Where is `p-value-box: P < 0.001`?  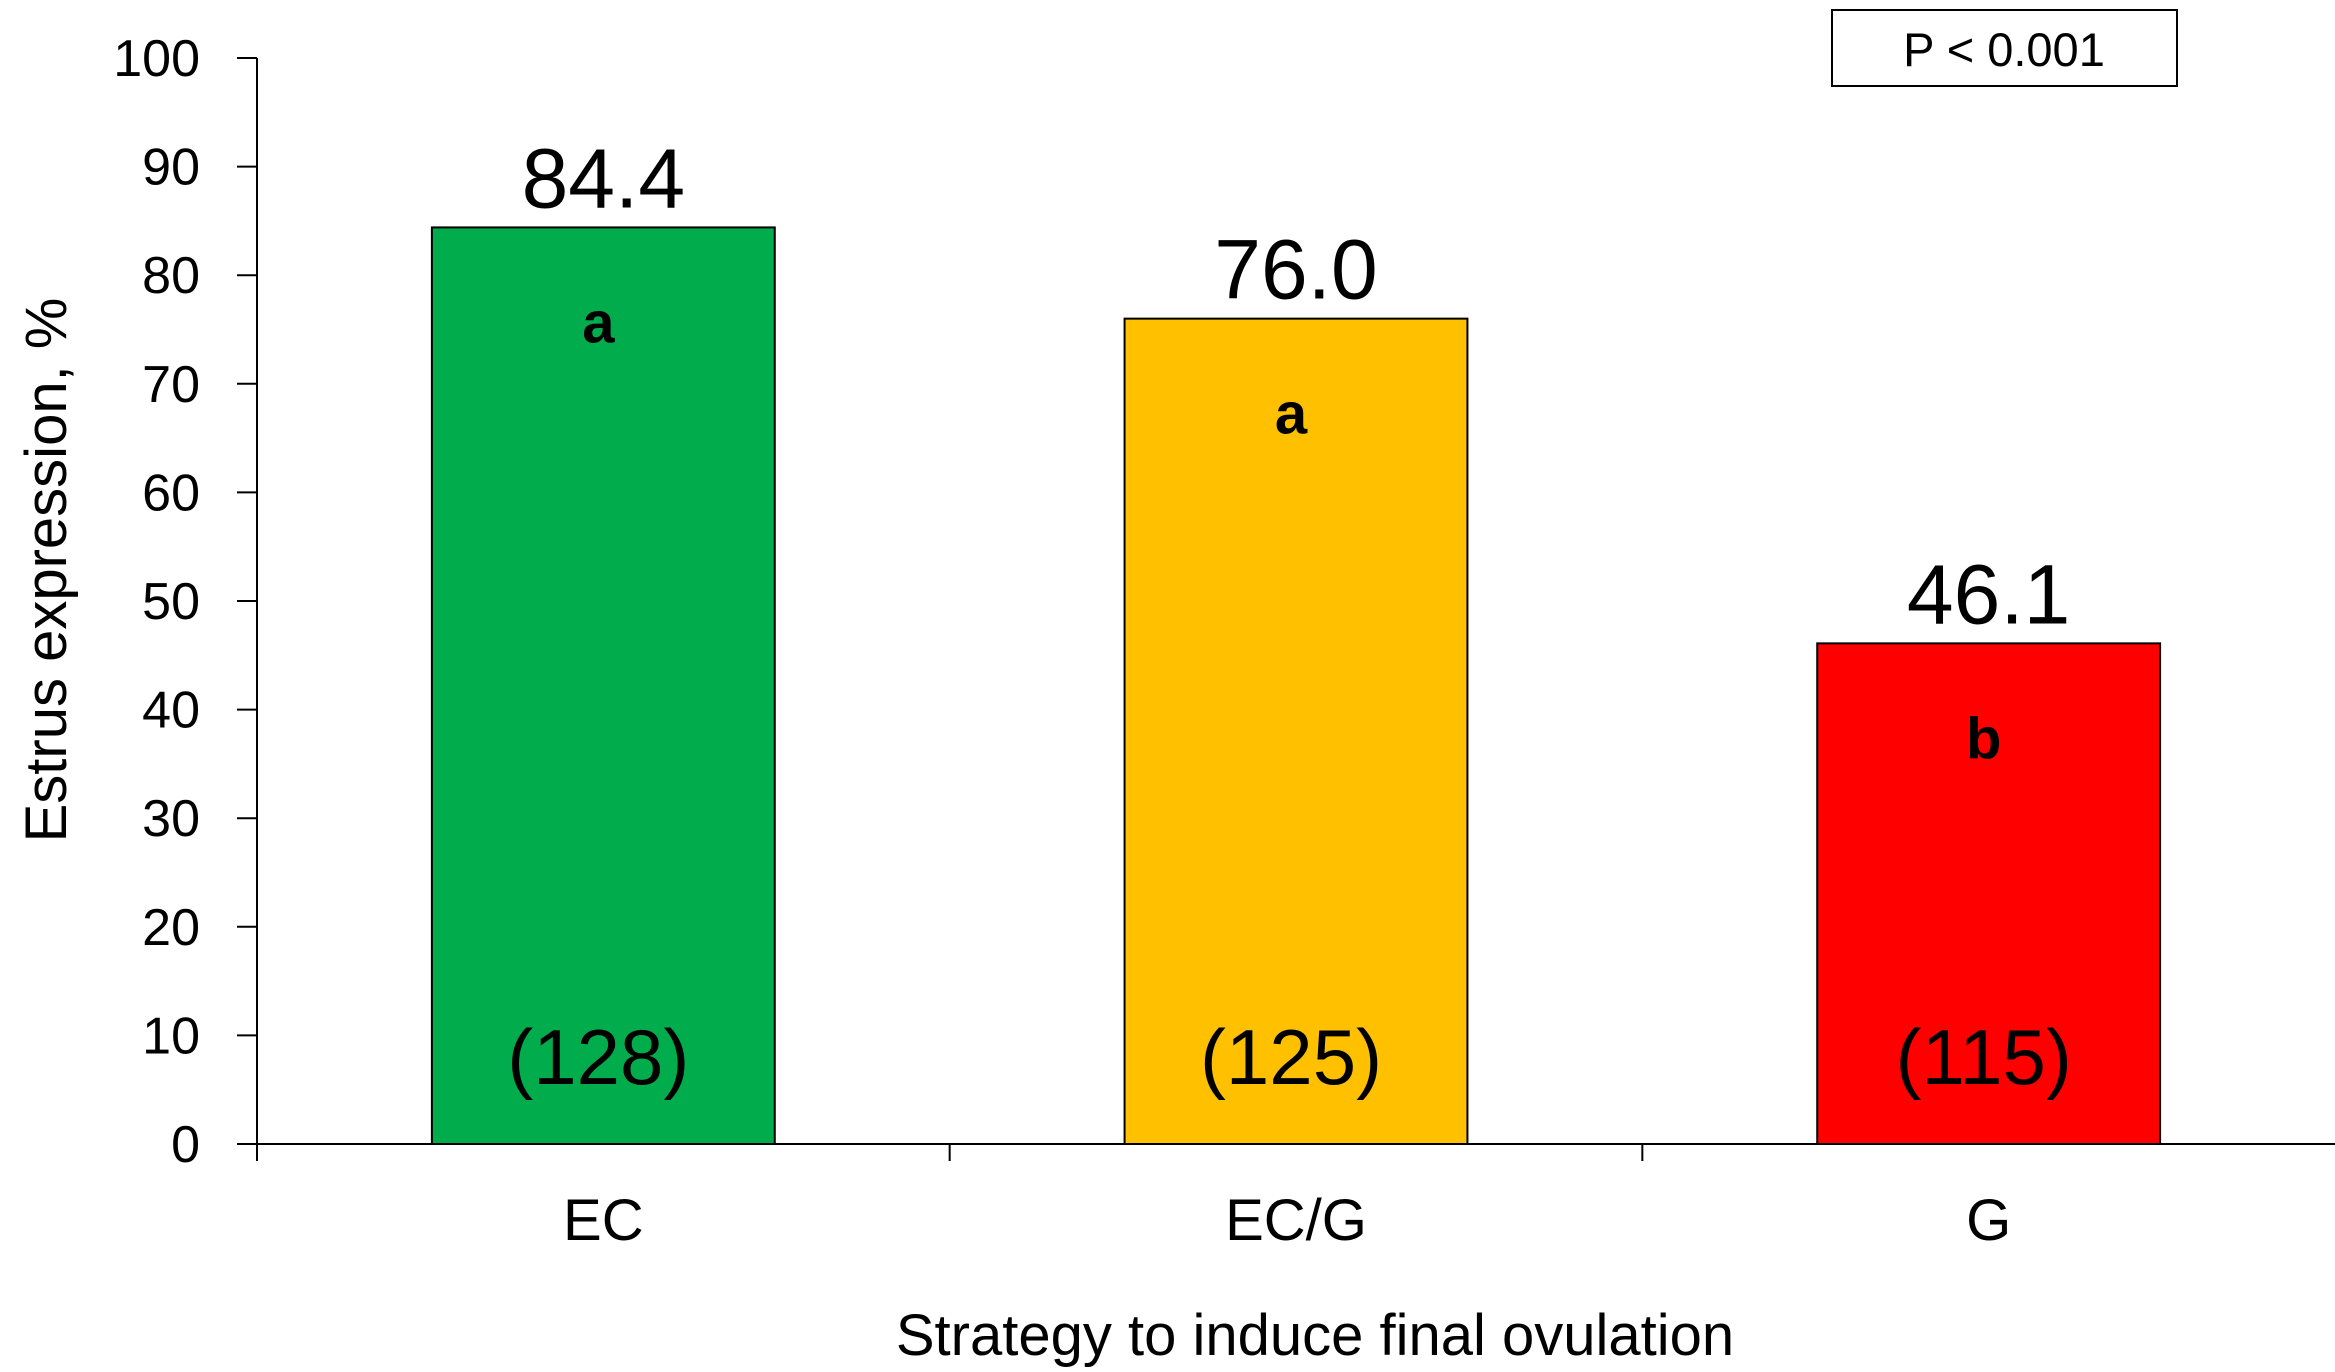
p-value-box: P < 0.001 is located at coordinates (2004, 48).